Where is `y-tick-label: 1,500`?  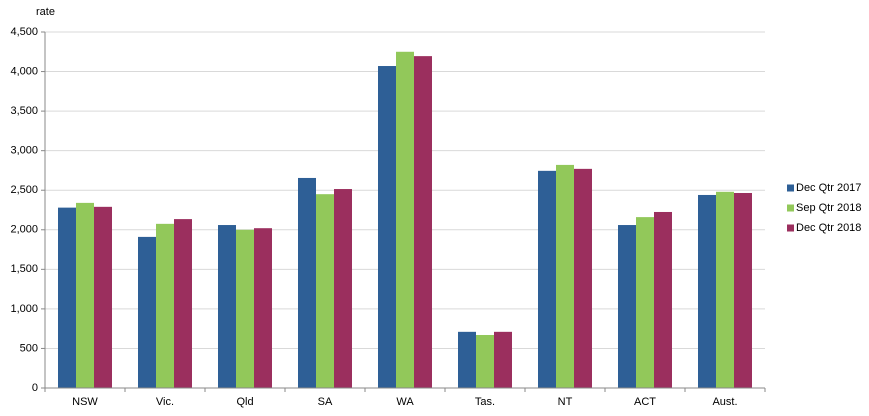
y-tick-label: 1,500 is located at coordinates (24, 269).